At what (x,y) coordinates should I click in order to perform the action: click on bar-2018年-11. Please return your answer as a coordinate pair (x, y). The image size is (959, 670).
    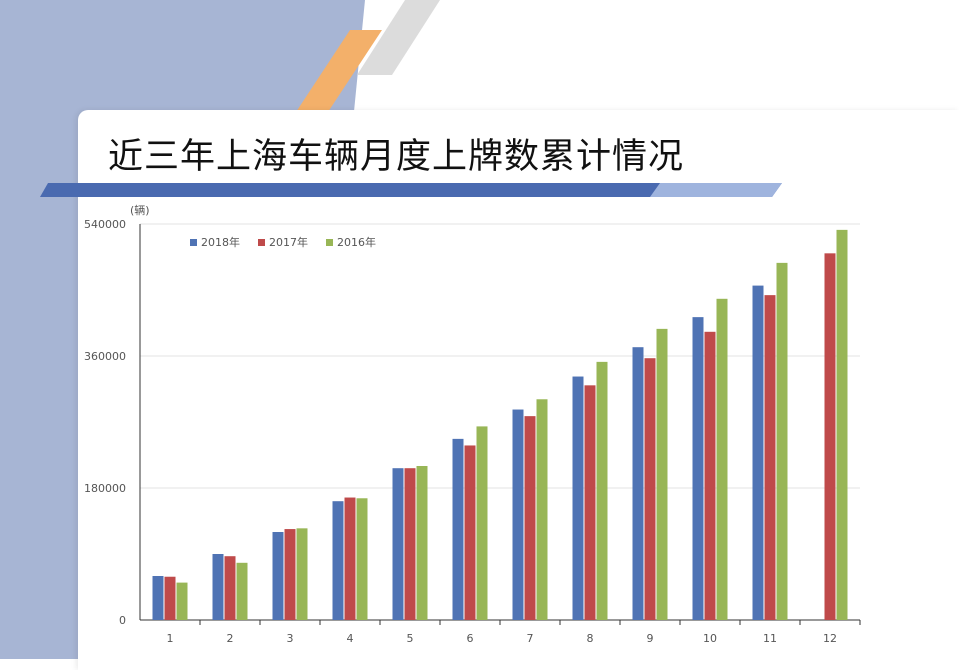
    Looking at the image, I should click on (758, 452).